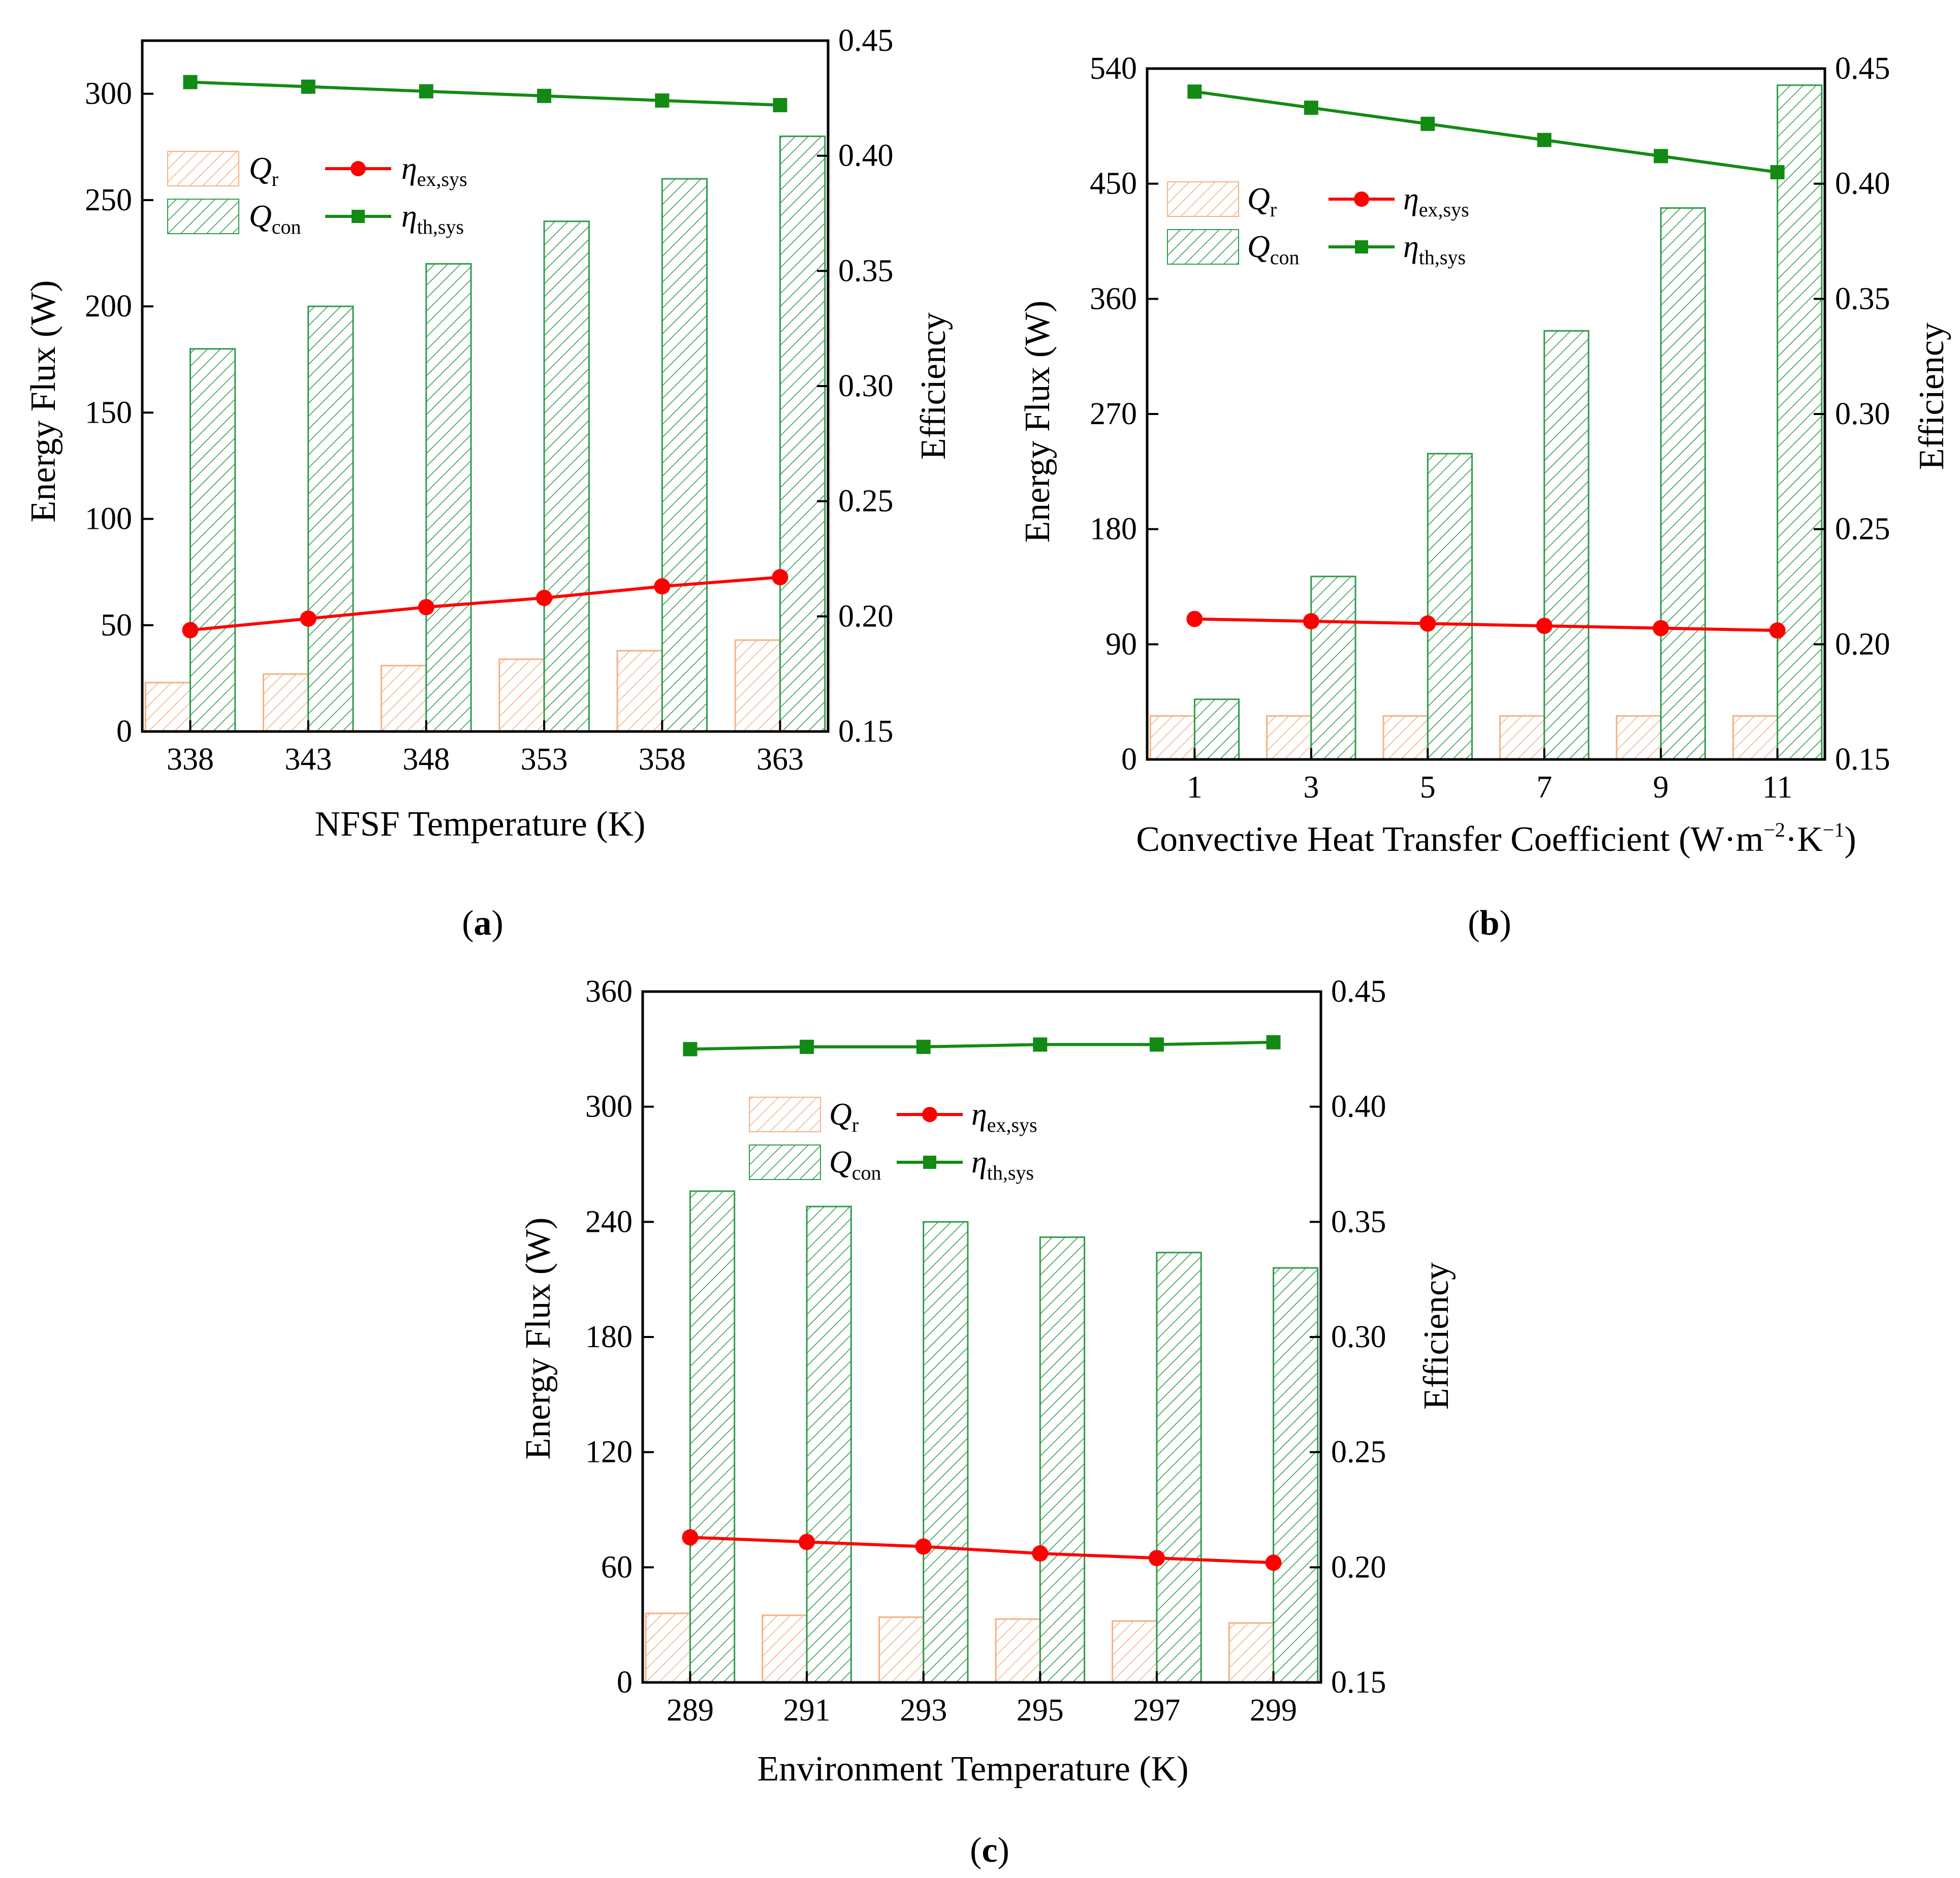  I want to click on chart-a-legend: Qr Qcon ηex,sys ηth,sys, so click(317, 195).